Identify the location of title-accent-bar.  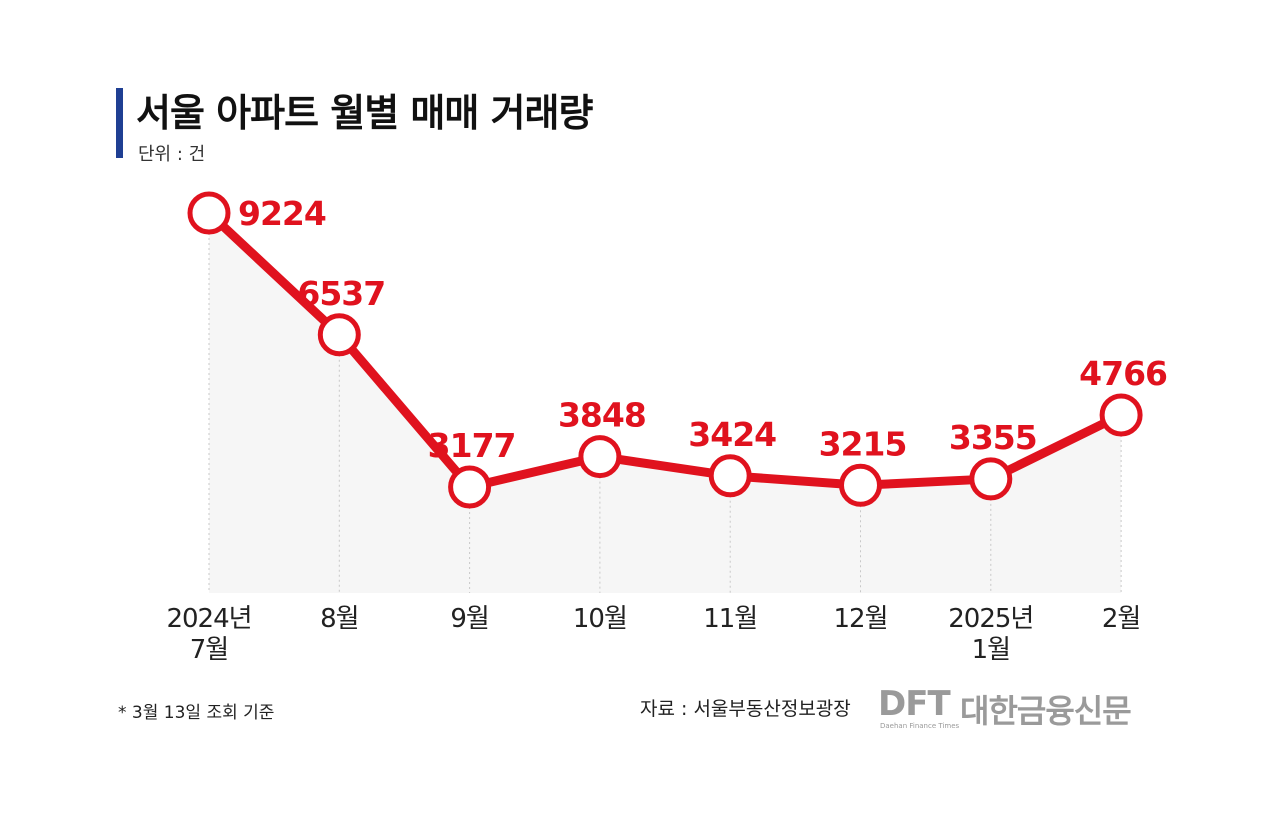
(119, 123).